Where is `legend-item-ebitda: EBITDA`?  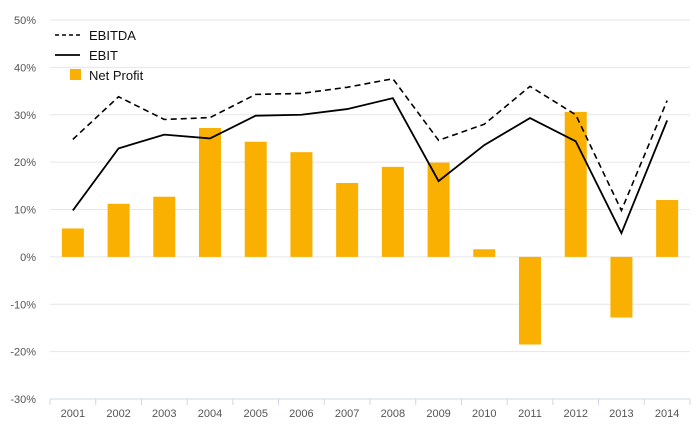 legend-item-ebitda: EBITDA is located at coordinates (95, 35).